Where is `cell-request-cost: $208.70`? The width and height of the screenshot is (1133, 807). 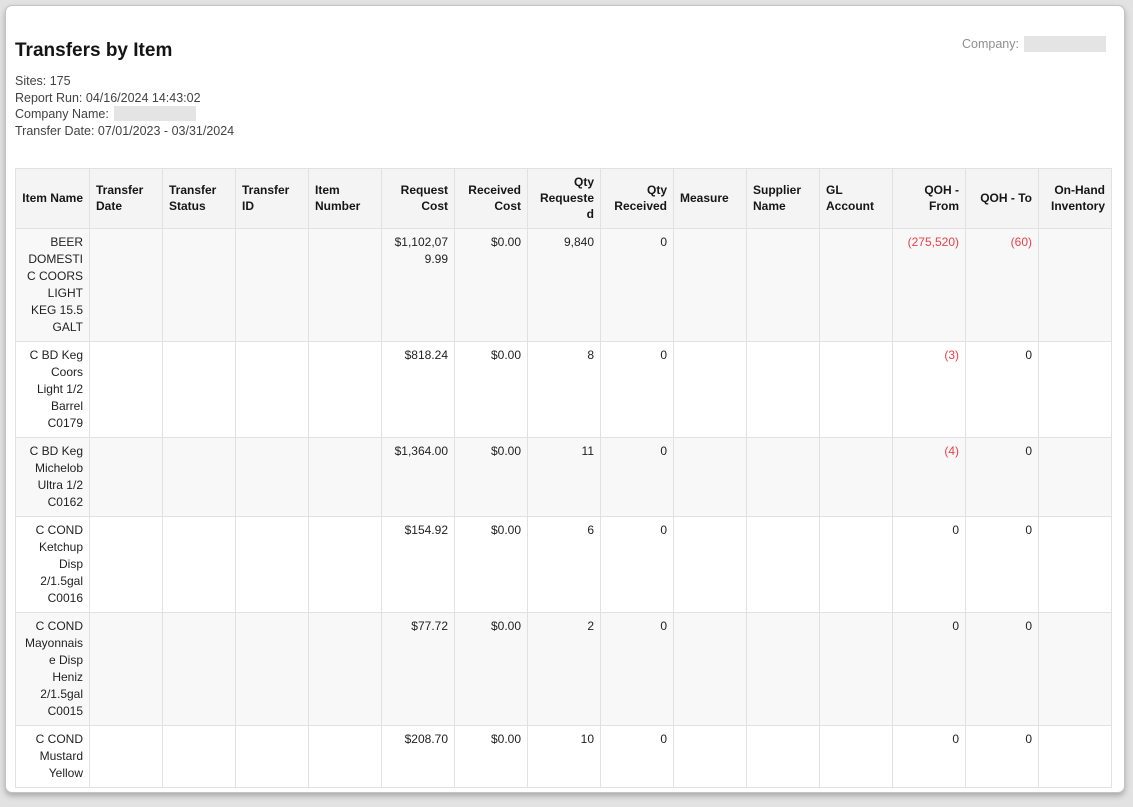
cell-request-cost: $208.70 is located at coordinates (418, 757).